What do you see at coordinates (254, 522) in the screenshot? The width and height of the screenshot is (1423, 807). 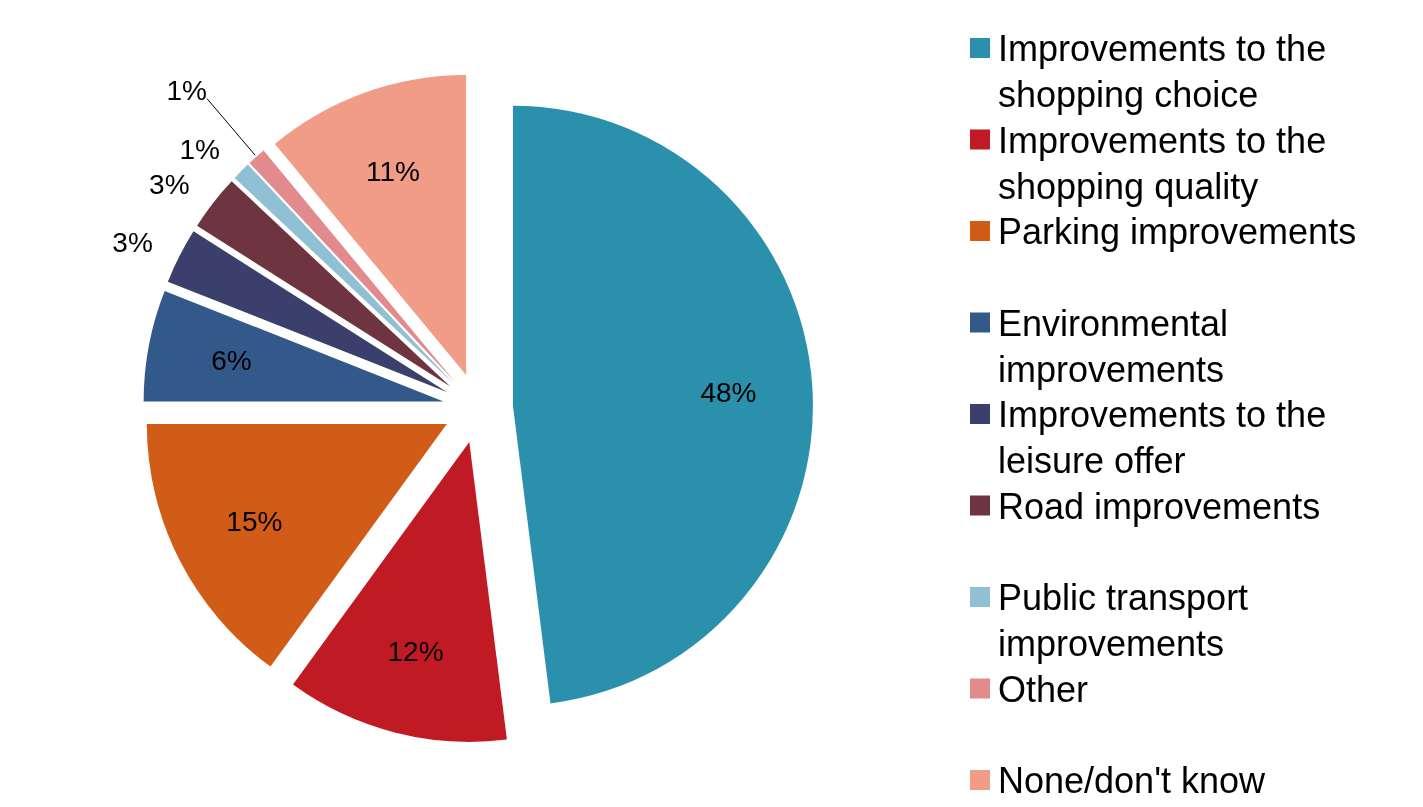 I see `data-label: 15%` at bounding box center [254, 522].